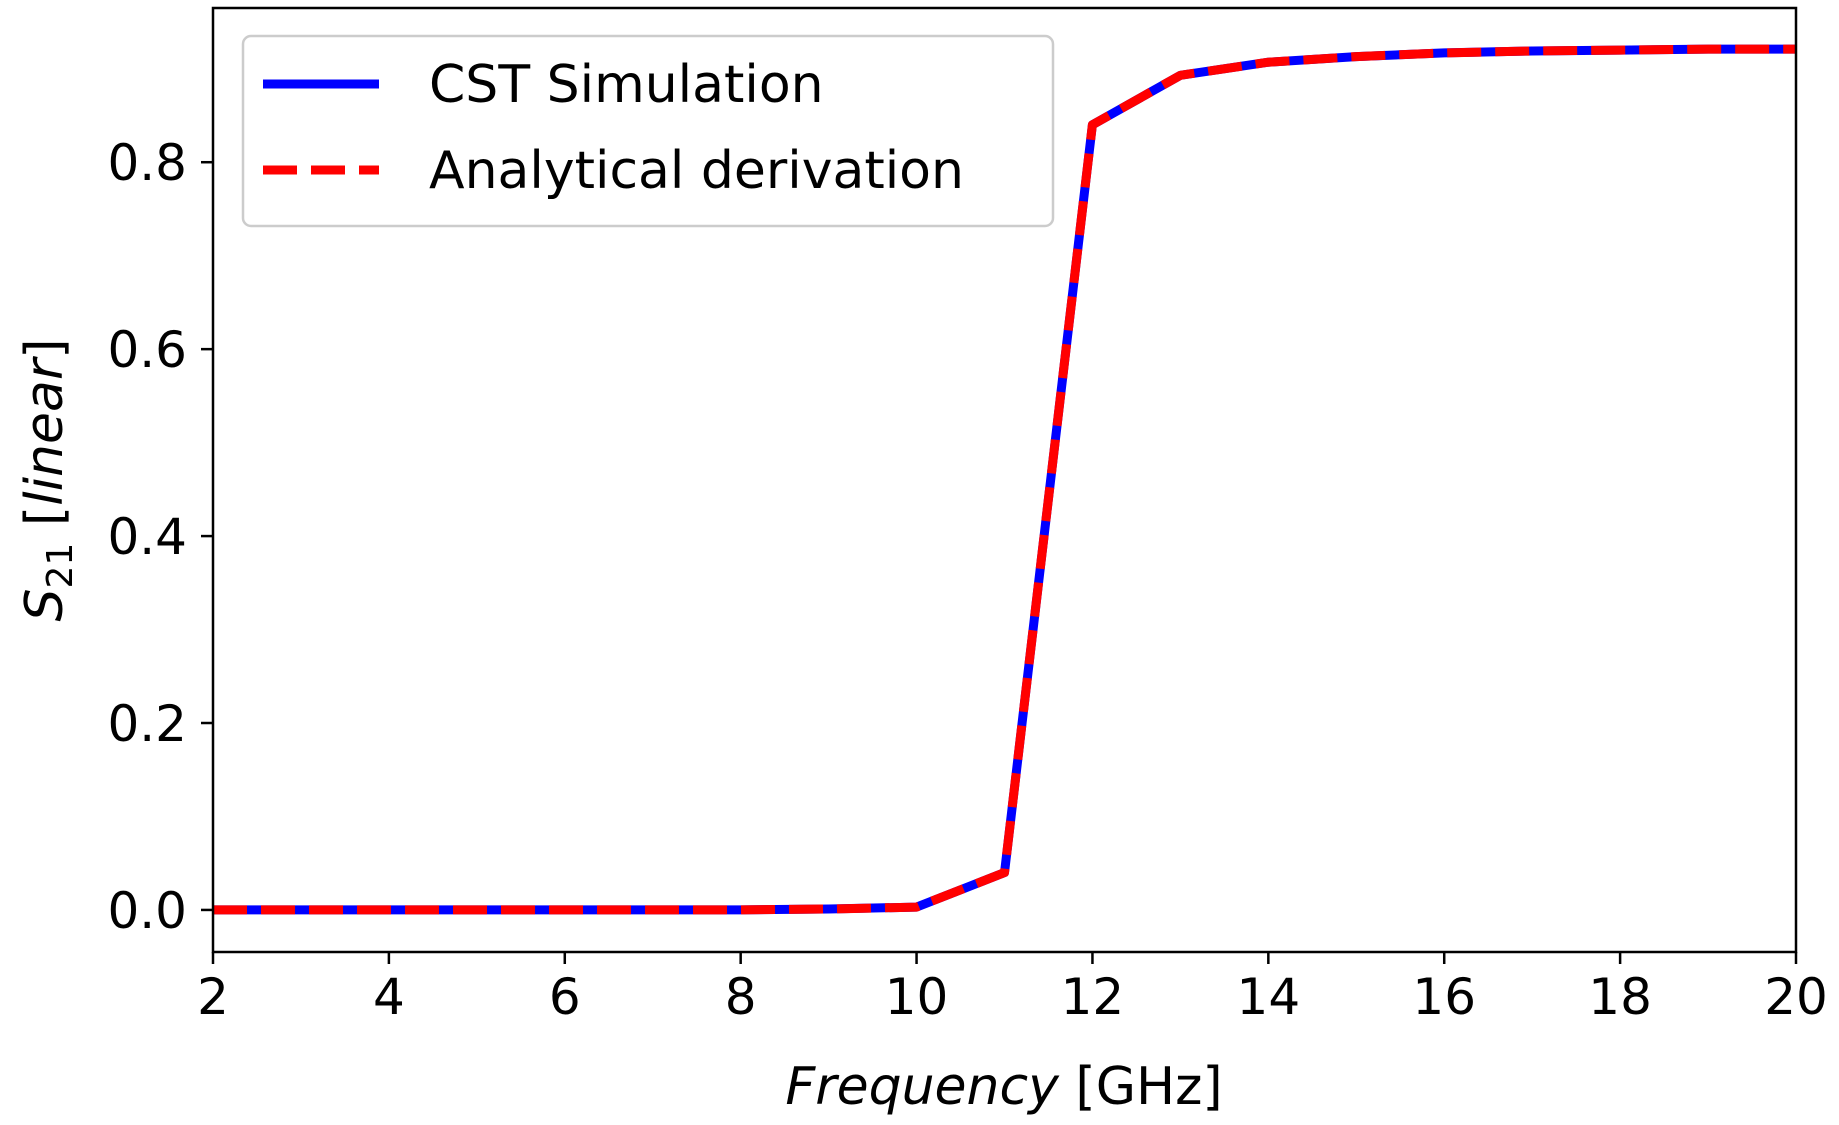 This screenshot has height=1125, width=1839. I want to click on y-tick-label: 0.2, so click(147, 724).